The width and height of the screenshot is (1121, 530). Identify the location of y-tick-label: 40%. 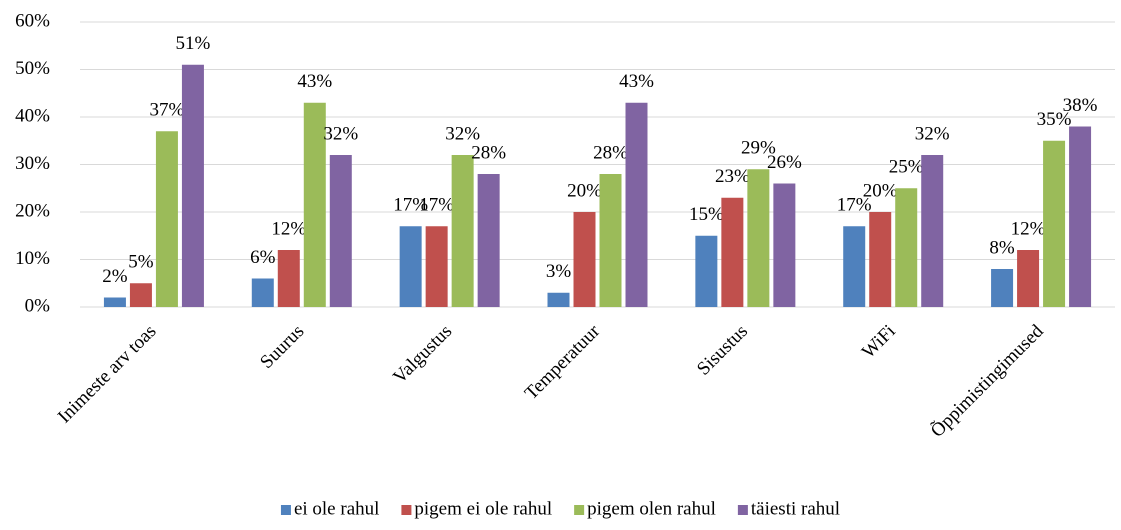
(32, 115).